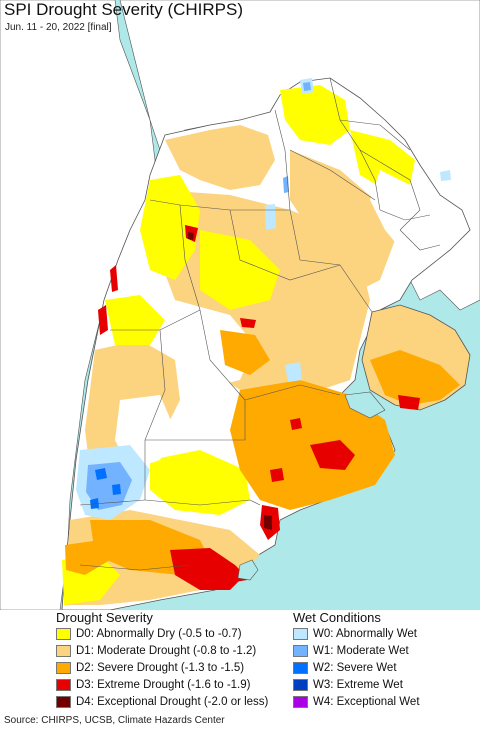 This screenshot has width=480, height=730. What do you see at coordinates (58, 27) in the screenshot?
I see `map-subtitle: Jun. 11 - 20, 2022 [final]` at bounding box center [58, 27].